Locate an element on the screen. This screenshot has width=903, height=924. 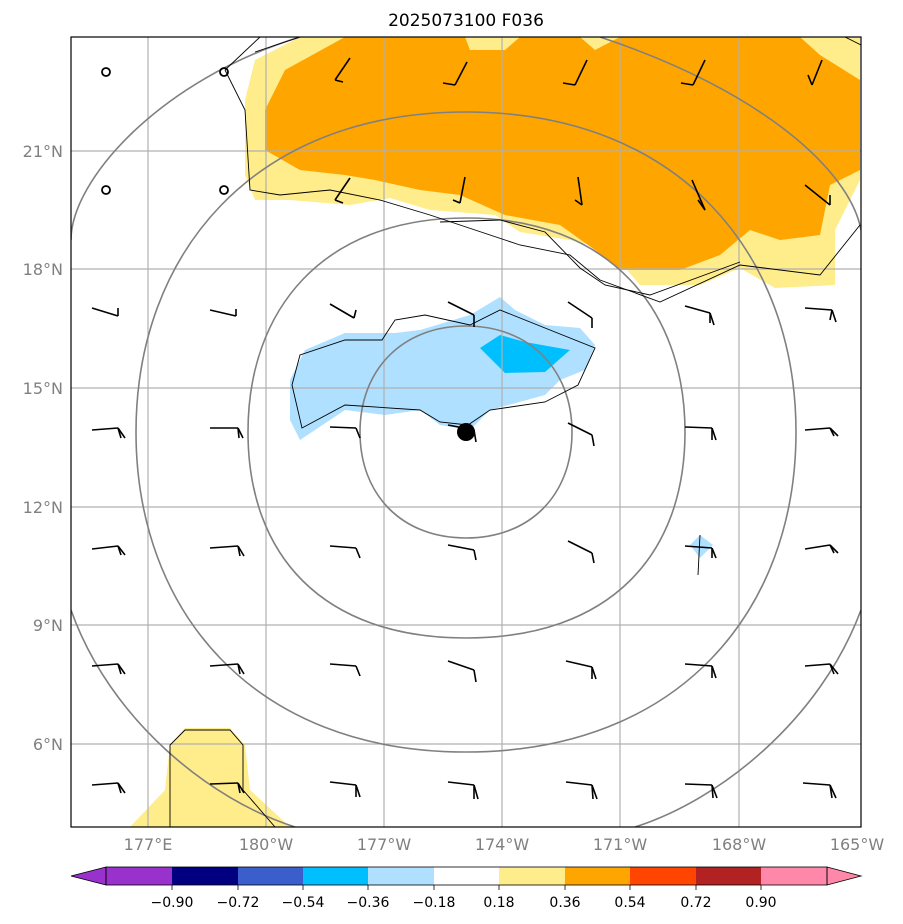
colorbar-label: 0.54 is located at coordinates (629, 903).